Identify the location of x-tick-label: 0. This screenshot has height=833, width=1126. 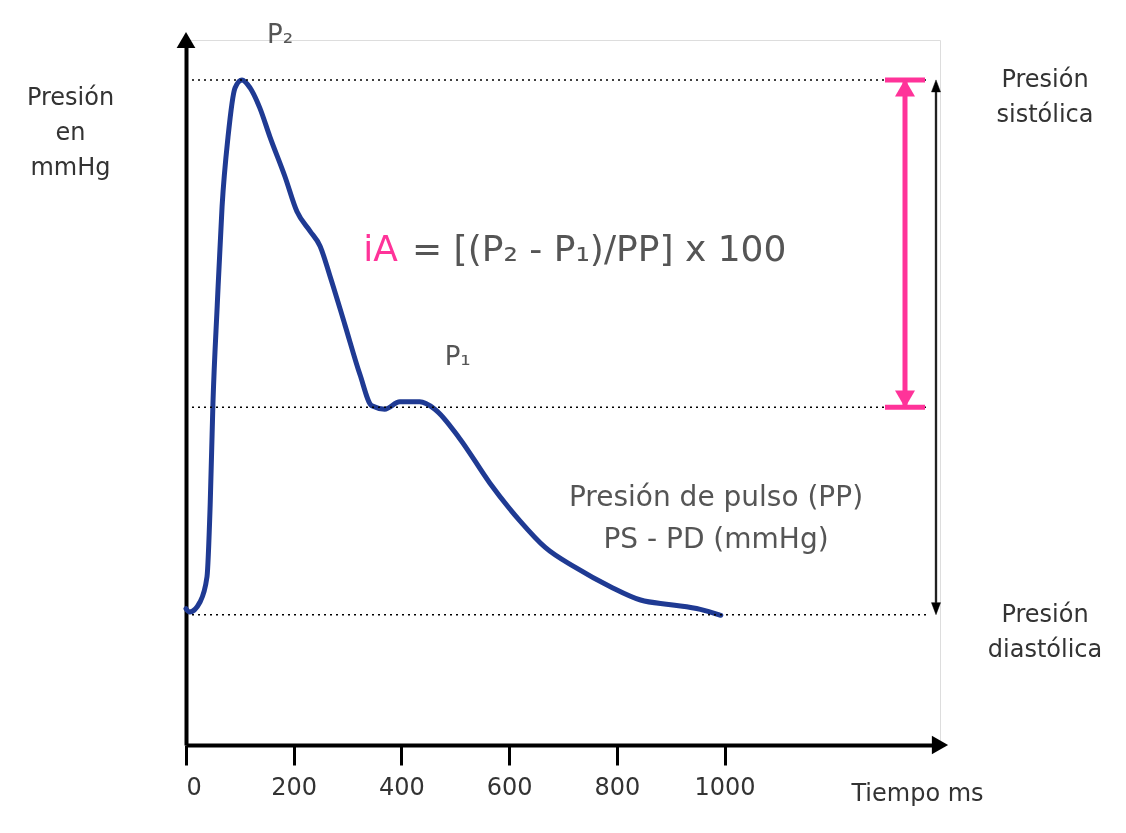
(194, 786).